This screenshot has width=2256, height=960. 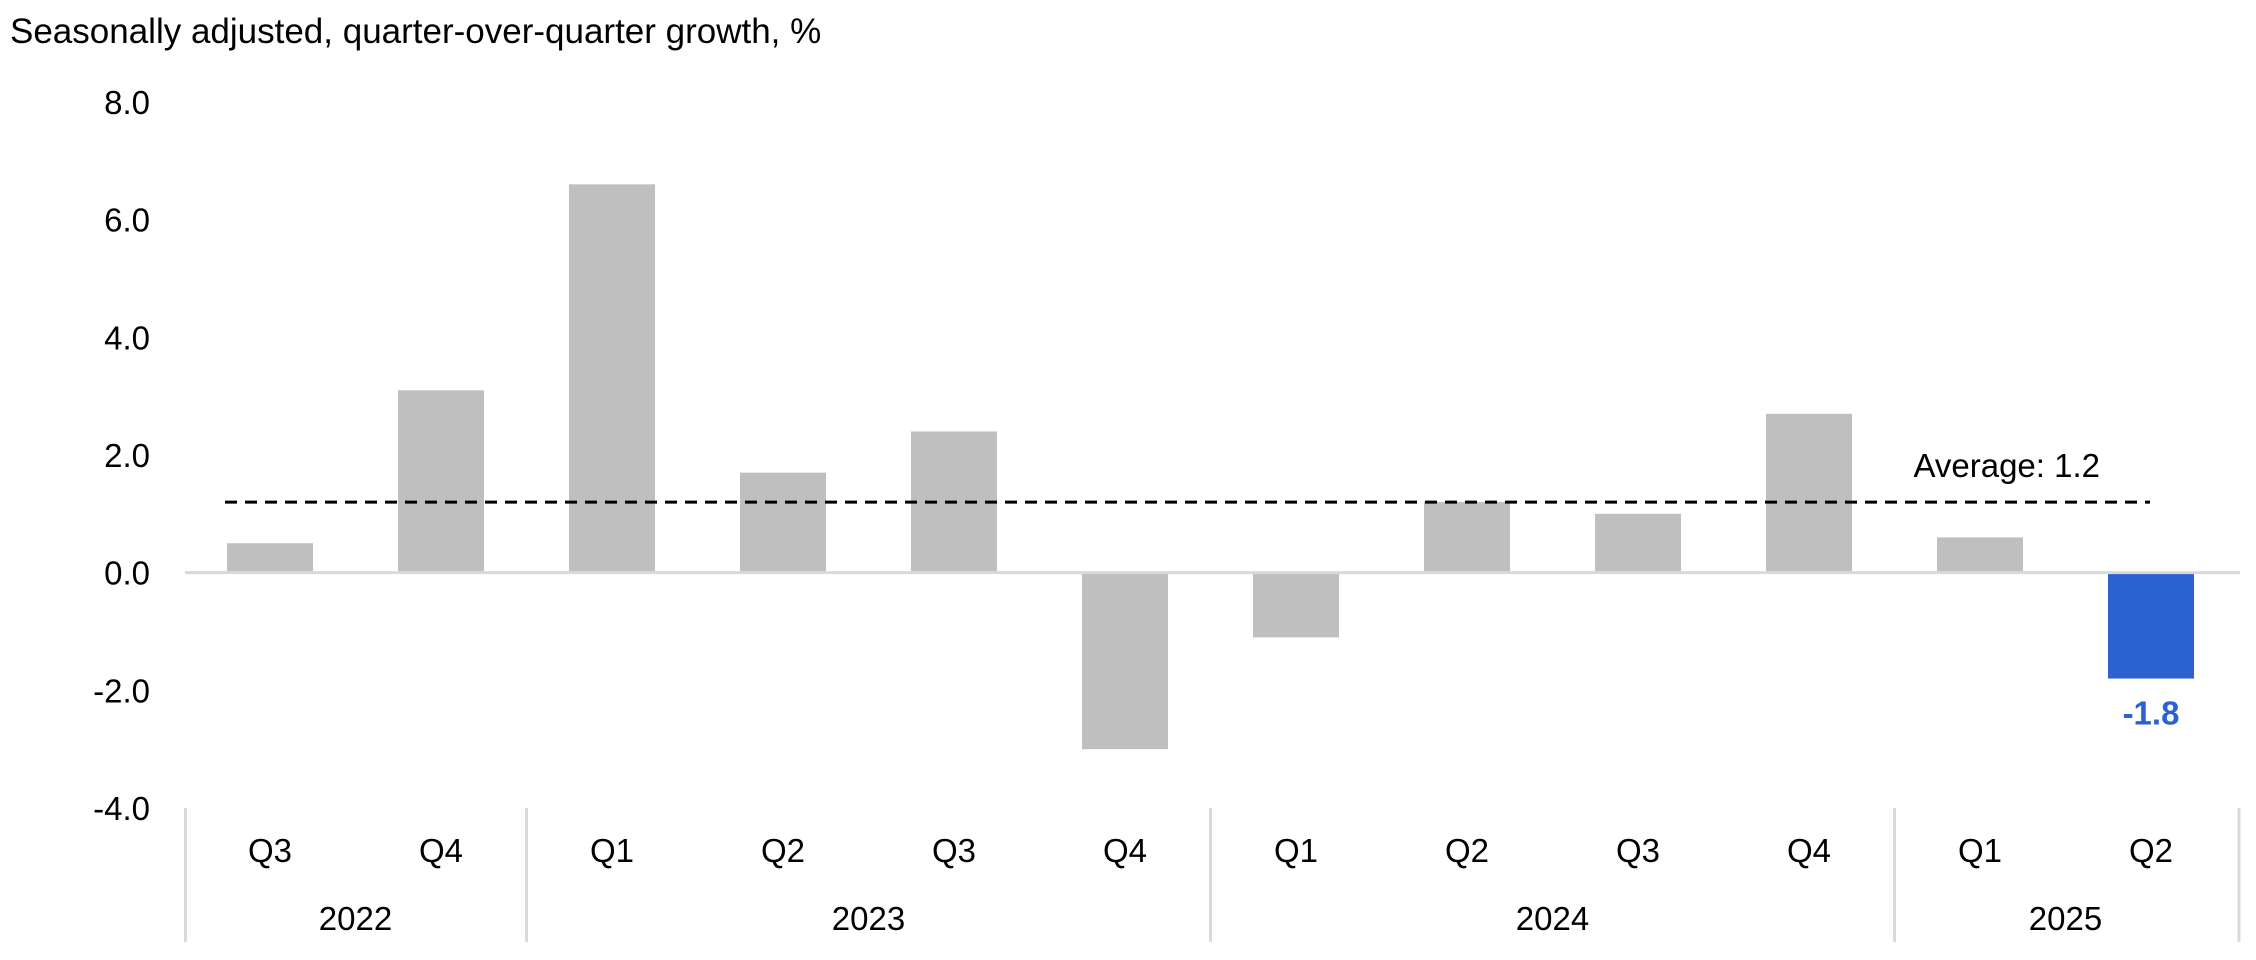 I want to click on x-group-label: 2022, so click(x=355, y=918).